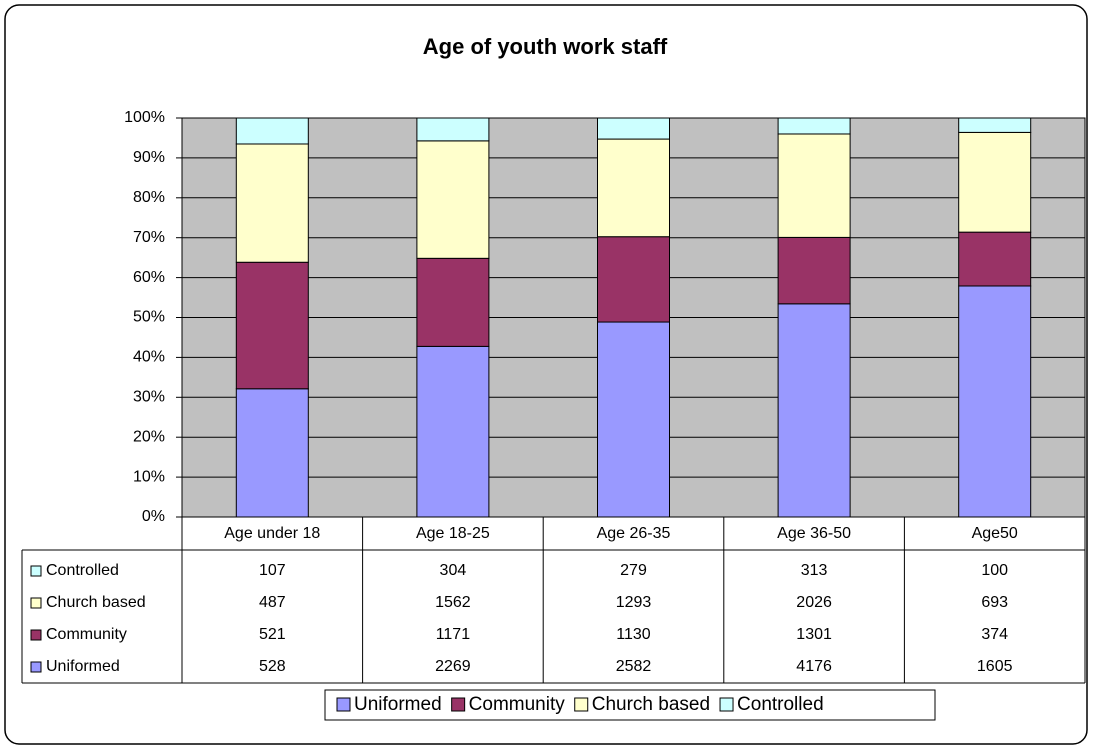 This screenshot has height=749, width=1093. I want to click on y-tick-label: 30%, so click(149, 397).